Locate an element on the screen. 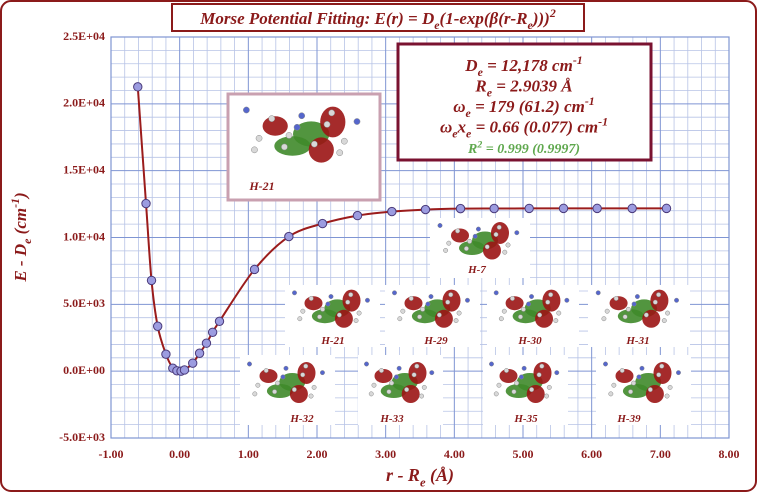 This screenshot has width=757, height=492. info-line: ωexe = 0.66 (0.077) cm-1 is located at coordinates (524, 128).